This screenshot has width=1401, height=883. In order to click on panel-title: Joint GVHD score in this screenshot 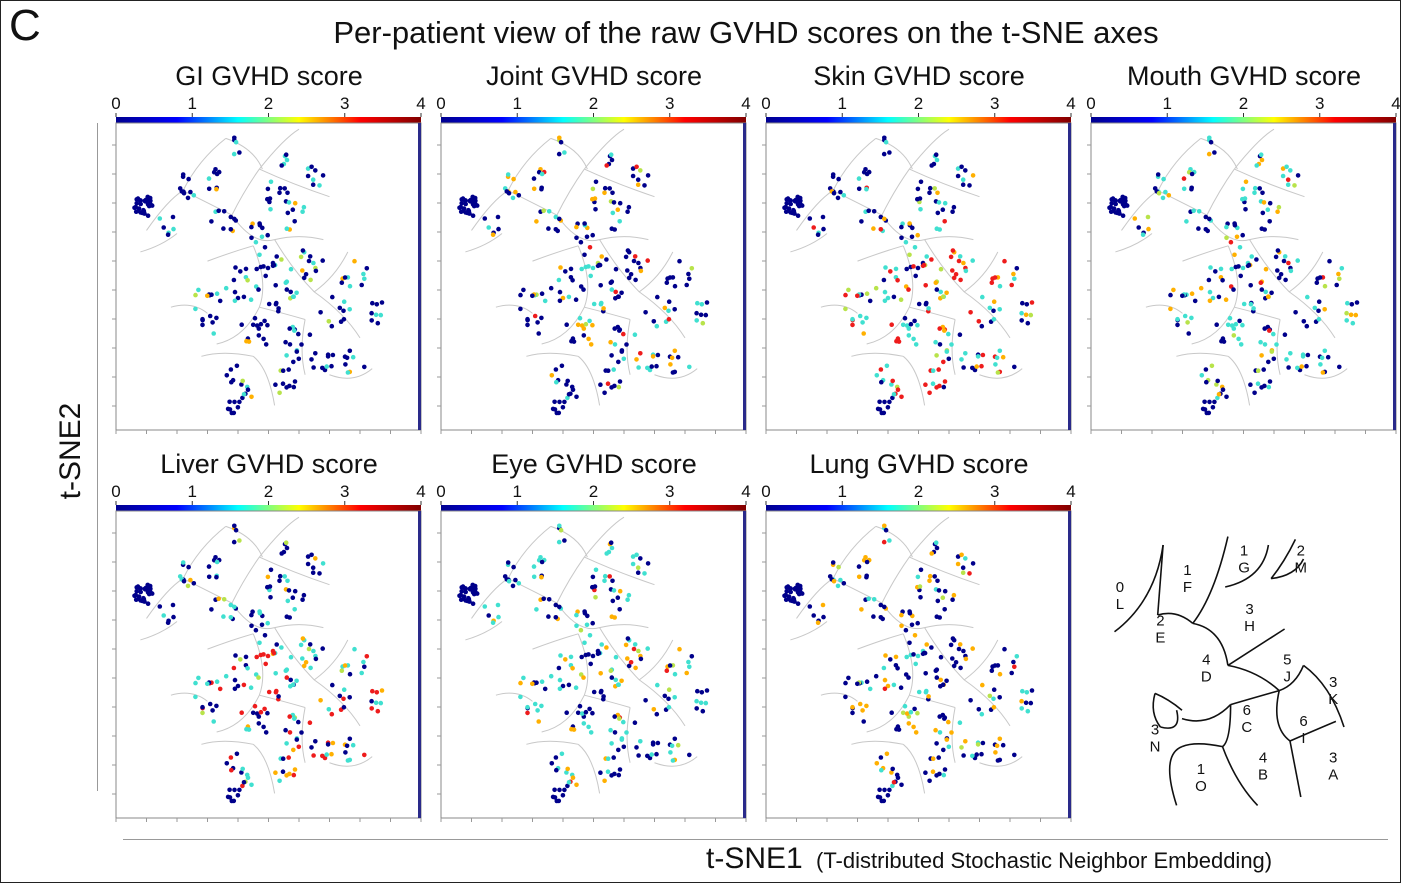, I will do `click(594, 76)`.